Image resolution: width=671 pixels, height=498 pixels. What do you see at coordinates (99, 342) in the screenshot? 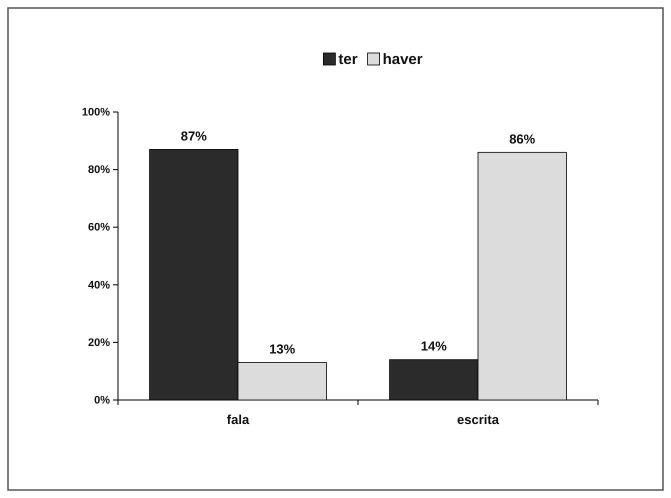
I see `y-tick-label: 20%` at bounding box center [99, 342].